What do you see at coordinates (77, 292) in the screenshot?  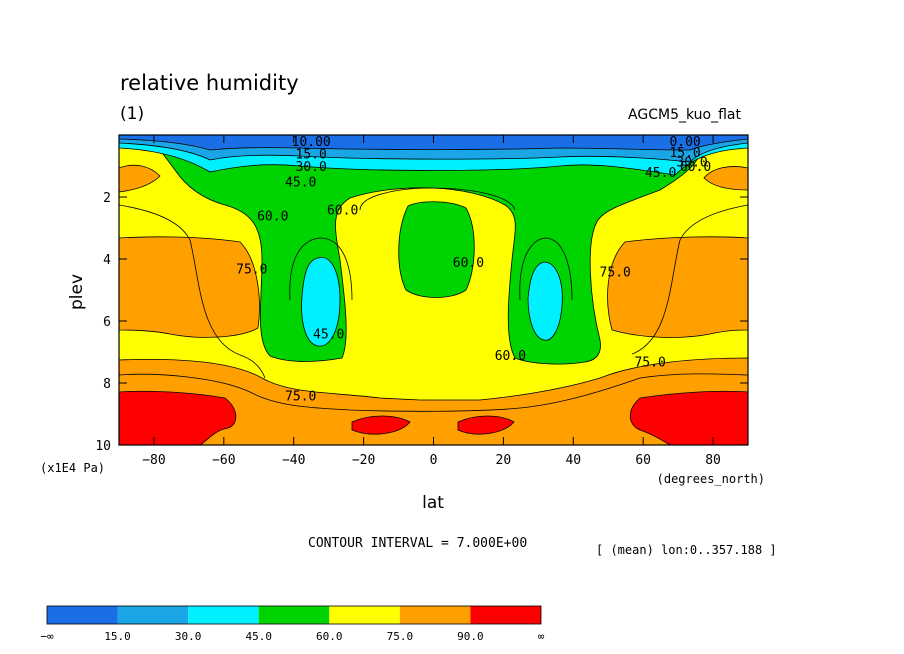 I see `y-axis-label: plev` at bounding box center [77, 292].